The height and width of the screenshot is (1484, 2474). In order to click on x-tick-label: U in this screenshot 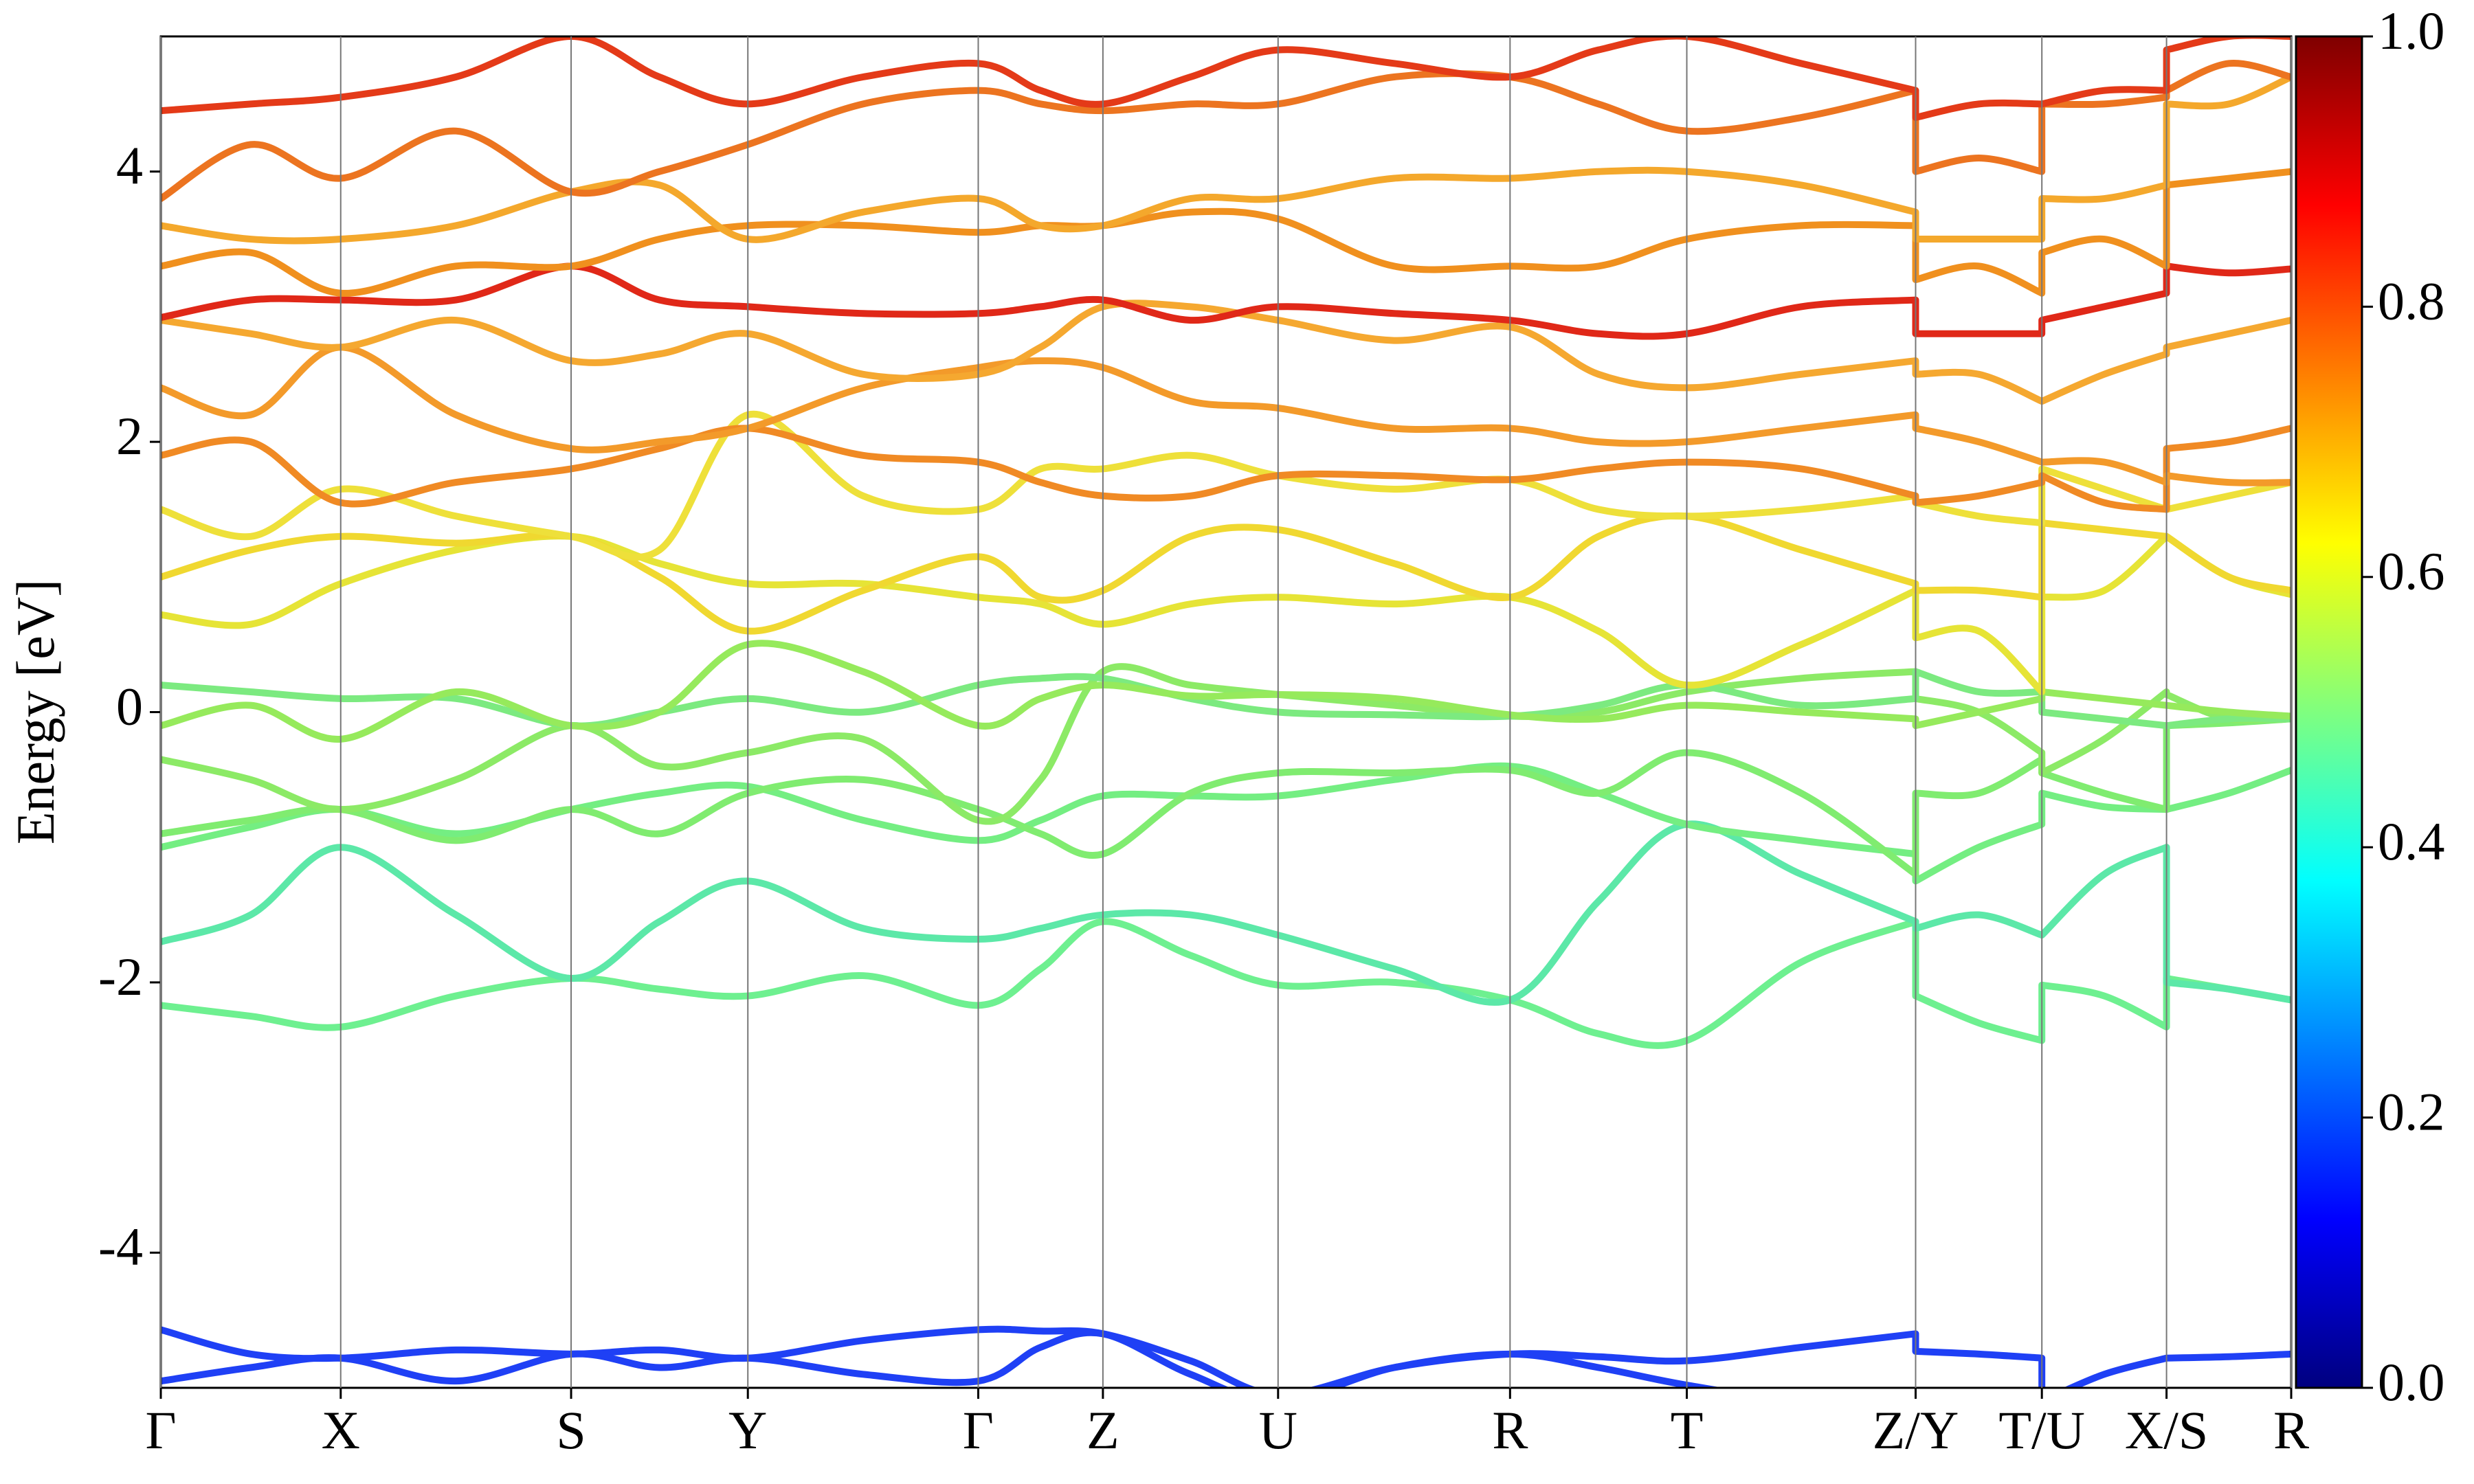, I will do `click(1278, 1430)`.